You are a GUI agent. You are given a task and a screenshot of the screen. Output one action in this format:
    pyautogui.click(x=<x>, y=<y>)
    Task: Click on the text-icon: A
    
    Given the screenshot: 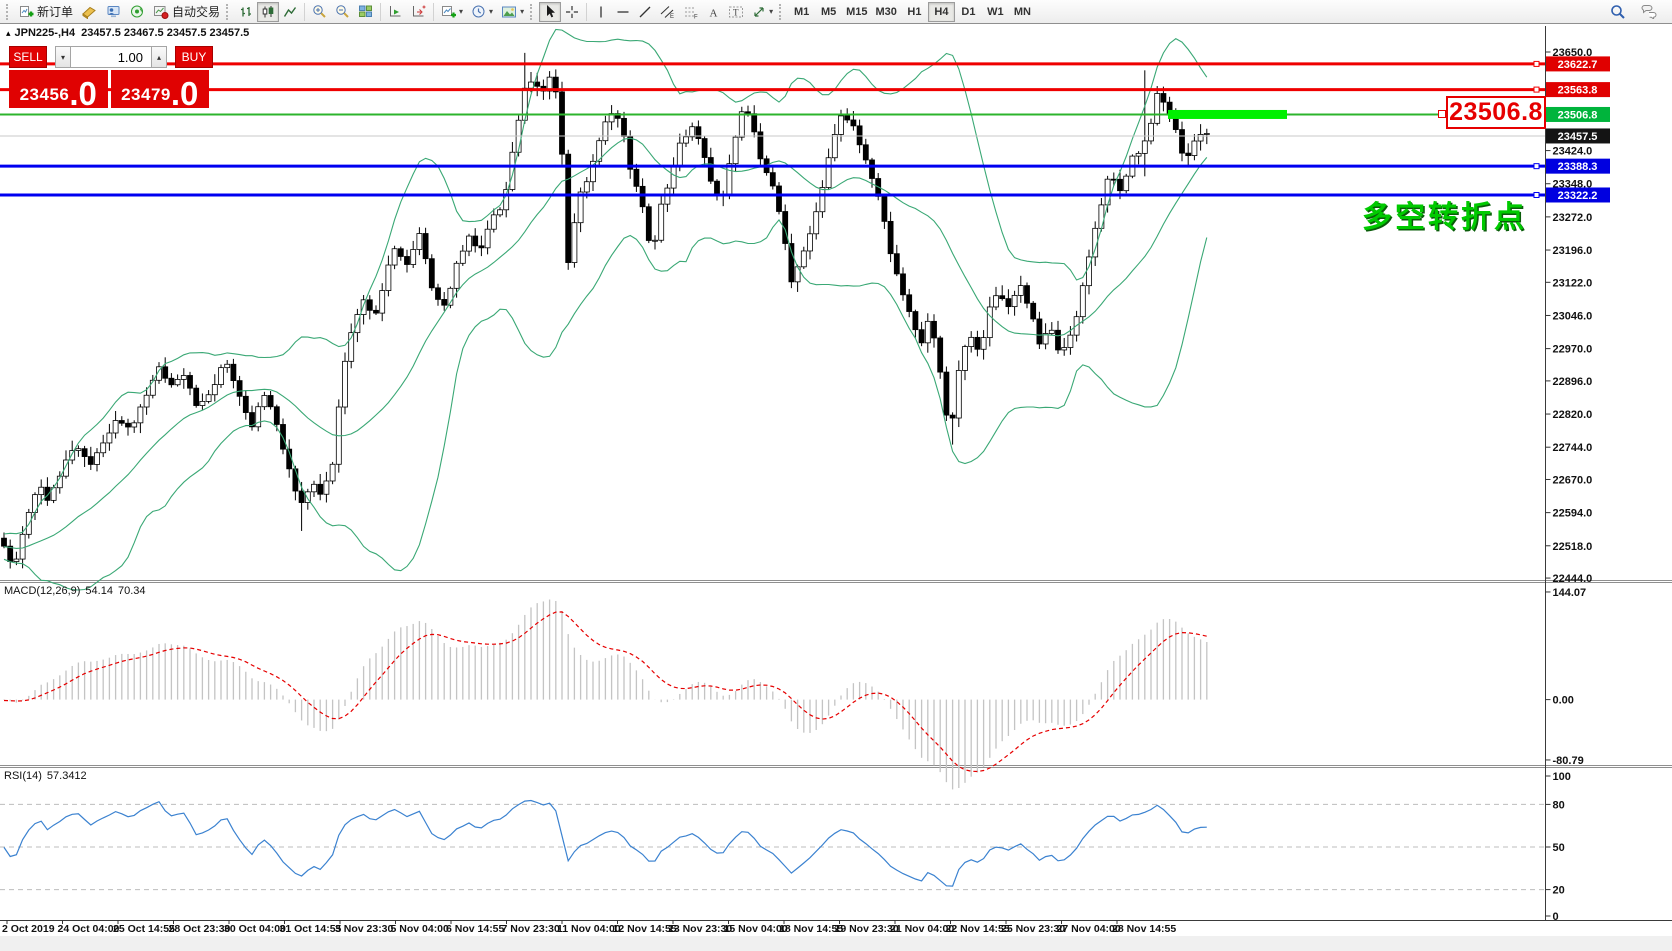 What is the action you would take?
    pyautogui.click(x=713, y=13)
    